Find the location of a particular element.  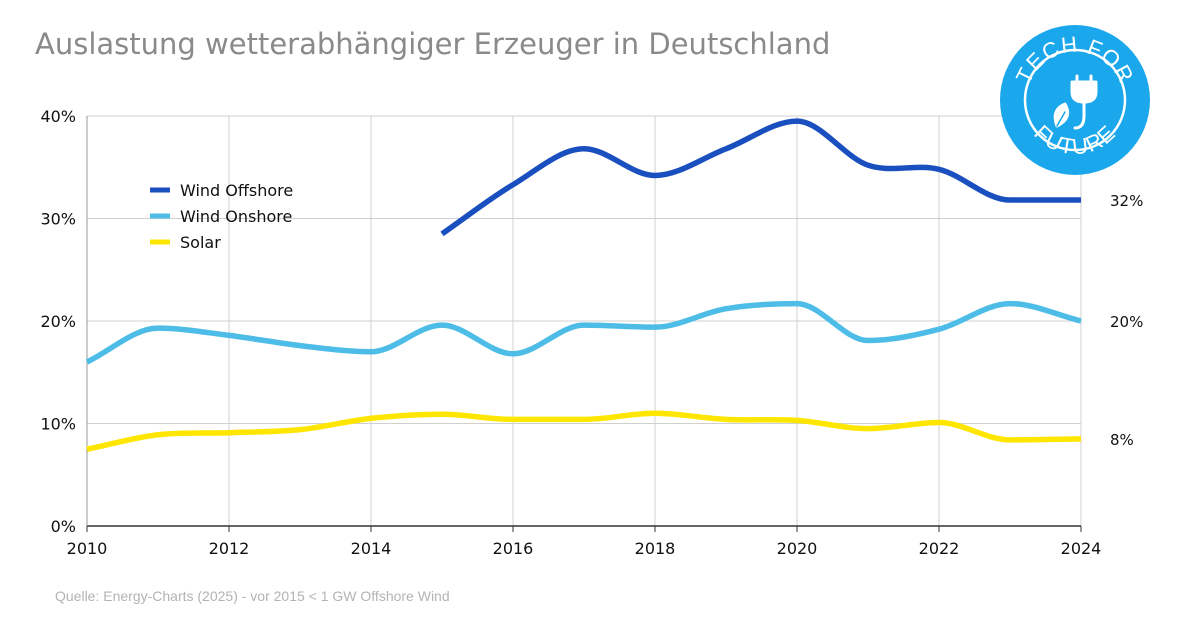

end-label-wind-onshore: 20% is located at coordinates (1126, 322).